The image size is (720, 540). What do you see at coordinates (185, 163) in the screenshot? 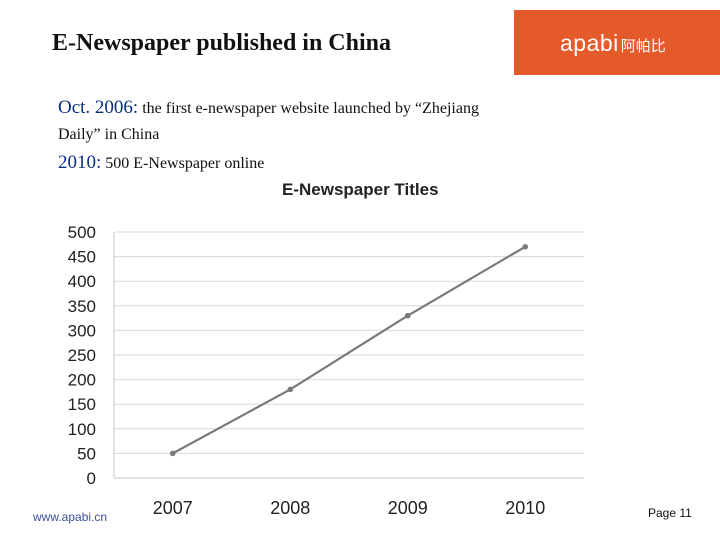
I see `line3-rest: 500 E-Newspaper online` at bounding box center [185, 163].